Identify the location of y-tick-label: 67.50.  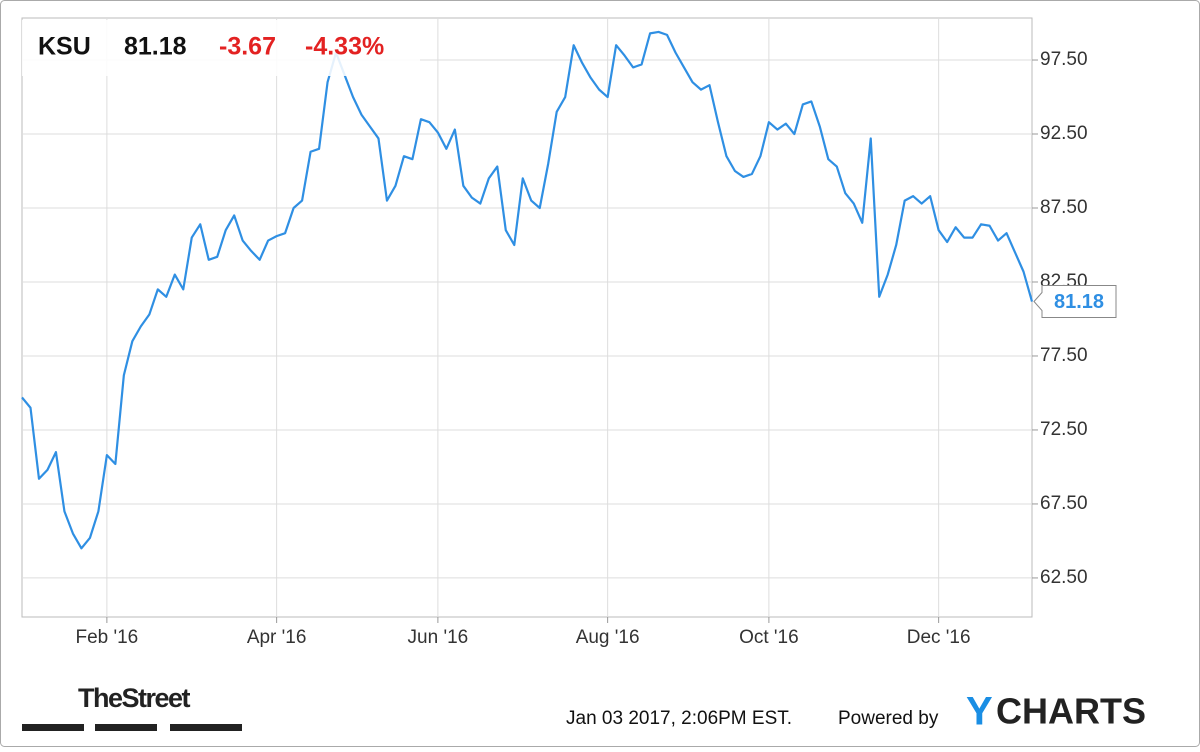
(1064, 503).